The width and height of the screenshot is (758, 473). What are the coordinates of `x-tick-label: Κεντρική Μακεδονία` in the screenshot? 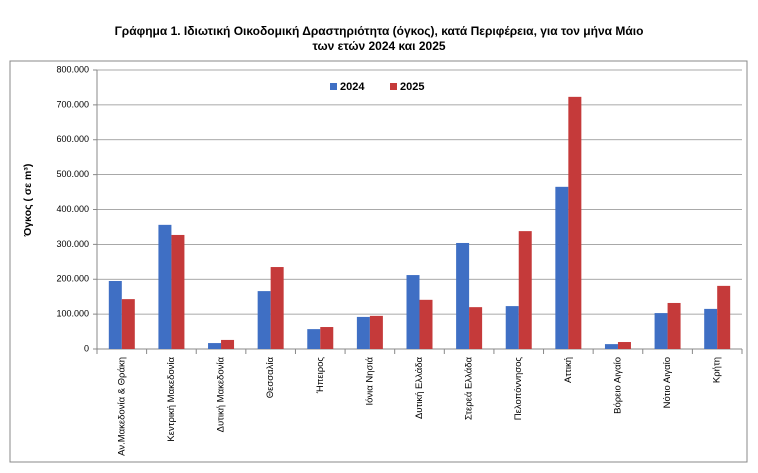 It's located at (171, 398).